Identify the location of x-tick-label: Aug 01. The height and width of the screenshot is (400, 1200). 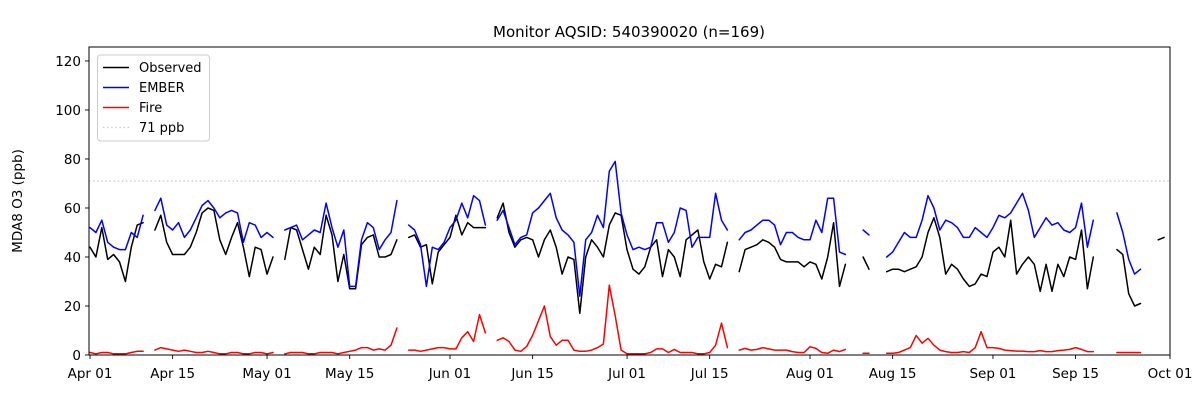
(810, 374).